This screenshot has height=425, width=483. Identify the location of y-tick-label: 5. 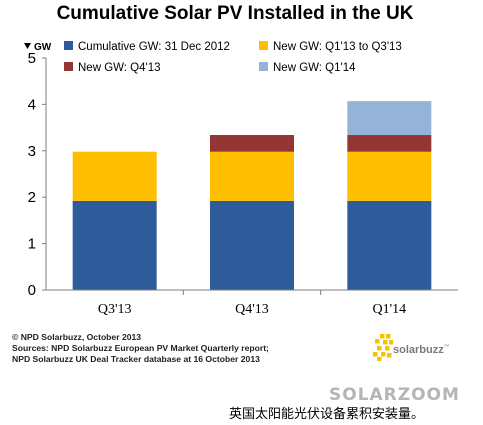
(32, 58).